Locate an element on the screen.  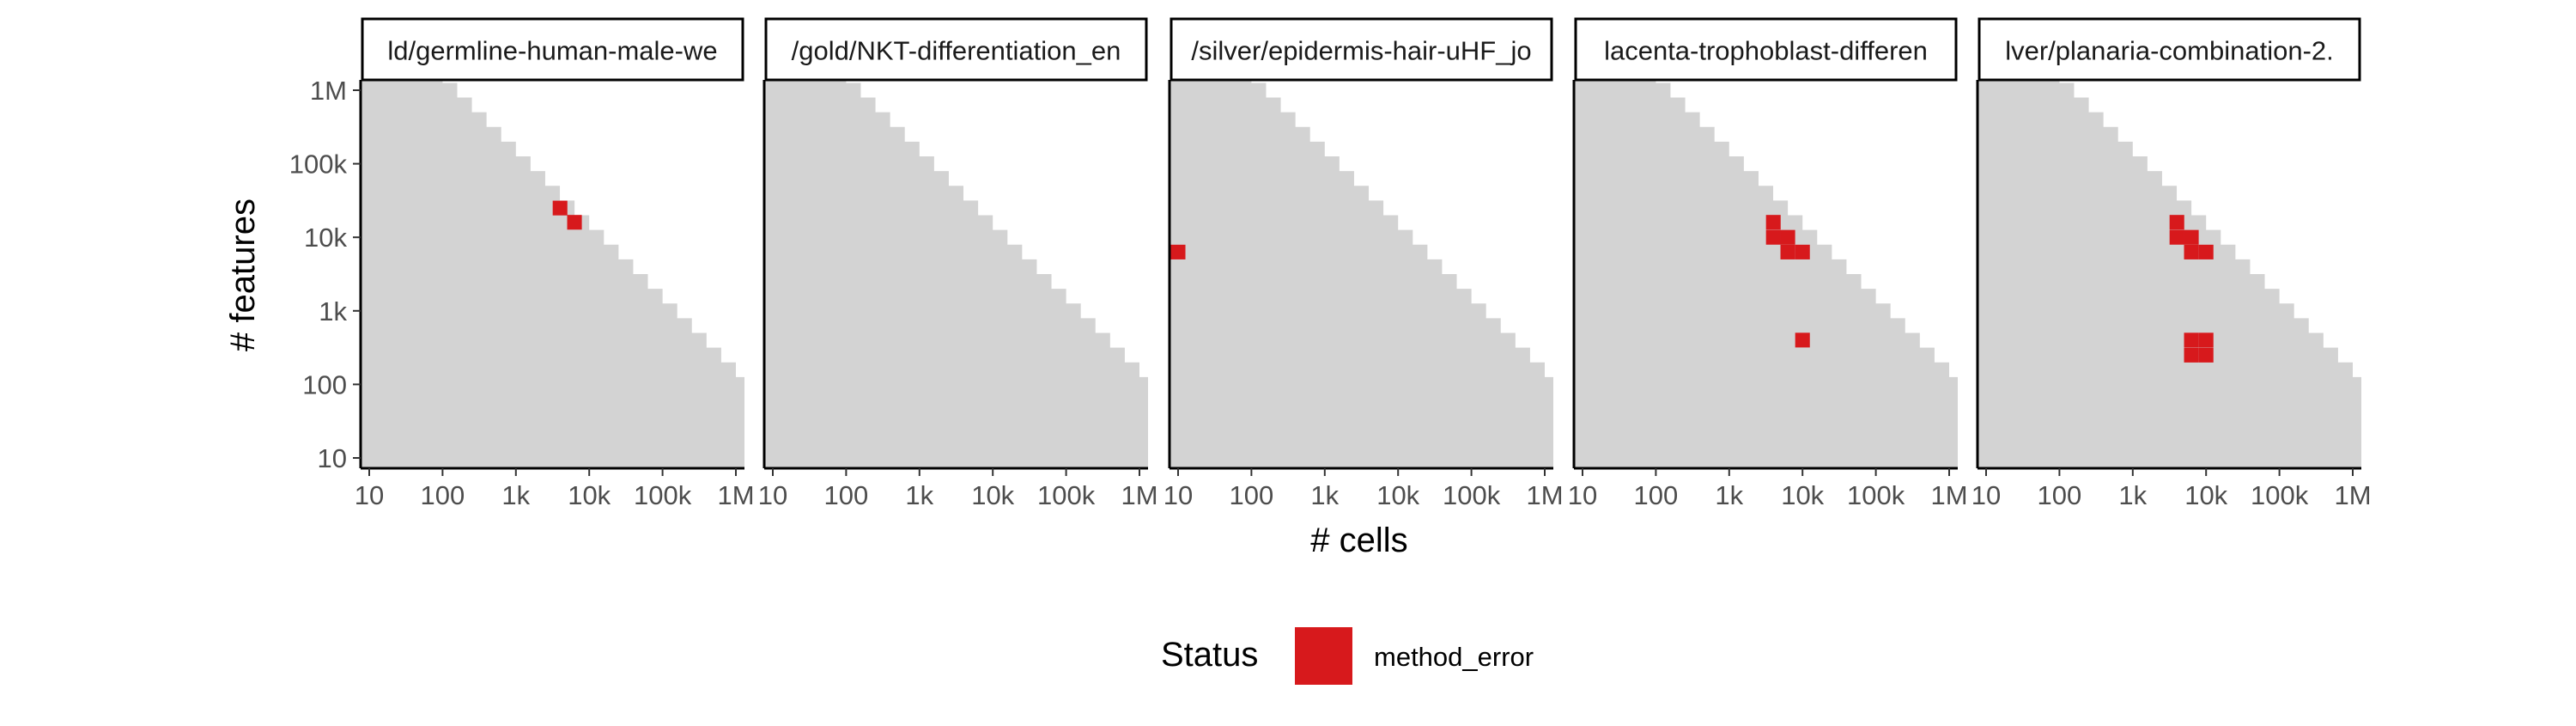
facet-strip-label: lacenta-trophoblast-differen is located at coordinates (1766, 51).